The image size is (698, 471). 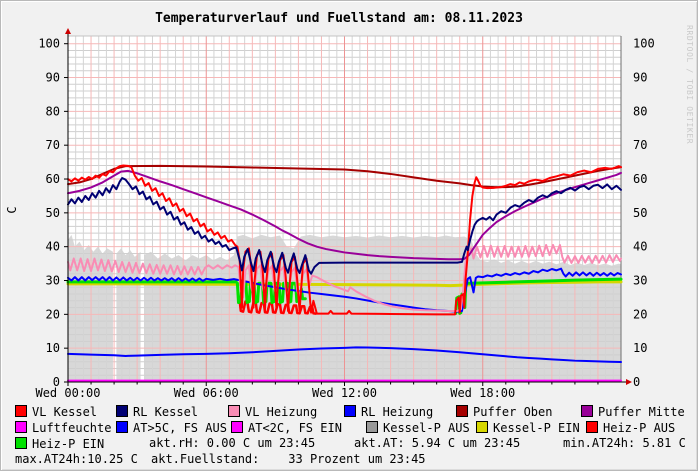 I want to click on legend-label: min.AT24h: 5.81 C, so click(x=624, y=443).